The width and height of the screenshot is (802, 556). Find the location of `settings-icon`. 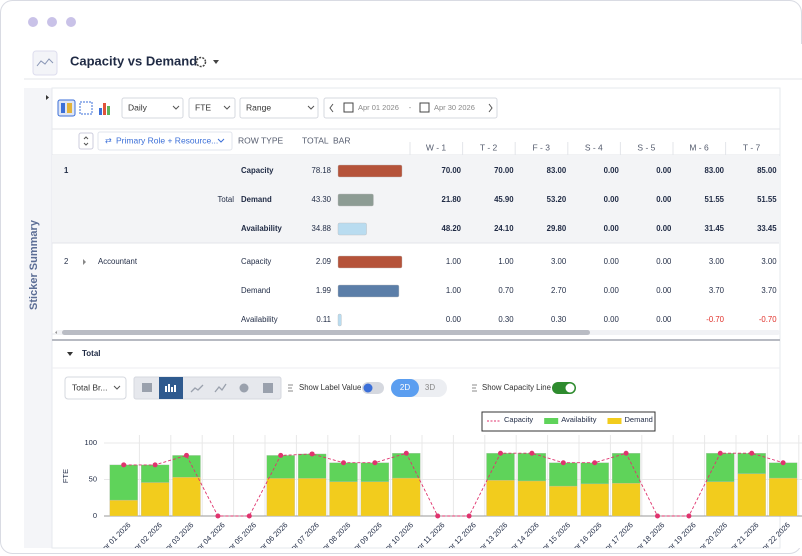

settings-icon is located at coordinates (201, 62).